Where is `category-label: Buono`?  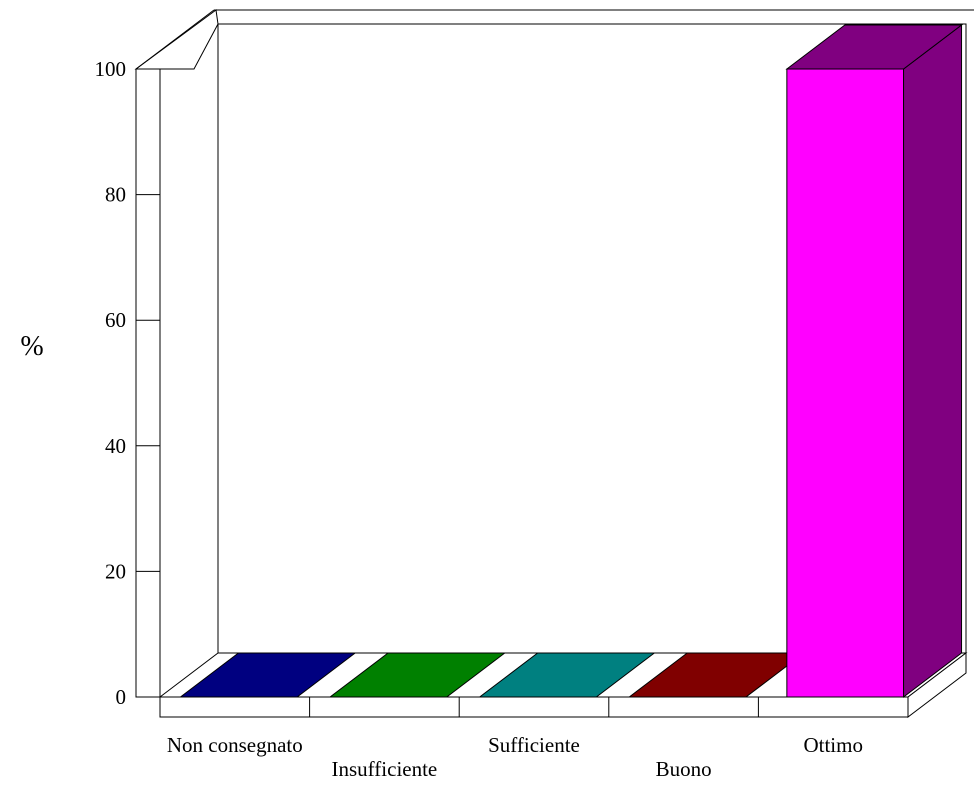
category-label: Buono is located at coordinates (684, 768).